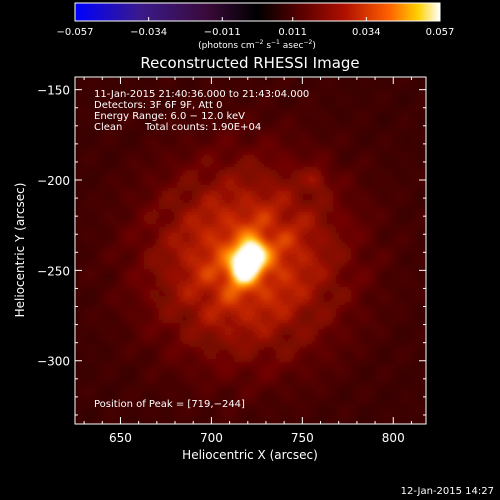  I want to click on x-tick-label: 650, so click(120, 438).